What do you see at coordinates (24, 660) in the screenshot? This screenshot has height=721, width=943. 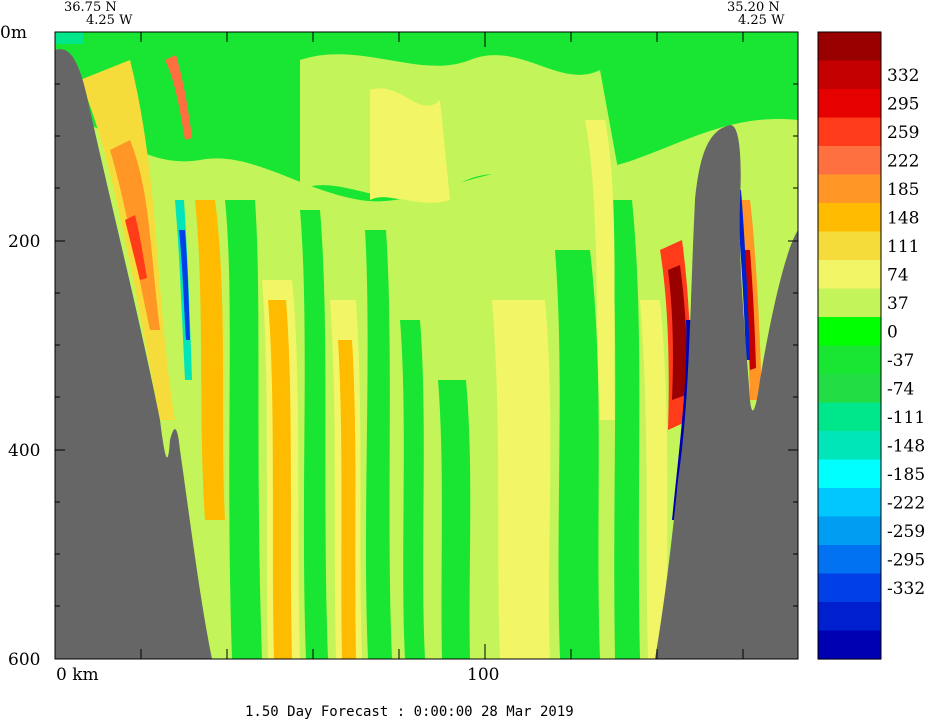 I see `y-tick-label-600: 600` at bounding box center [24, 660].